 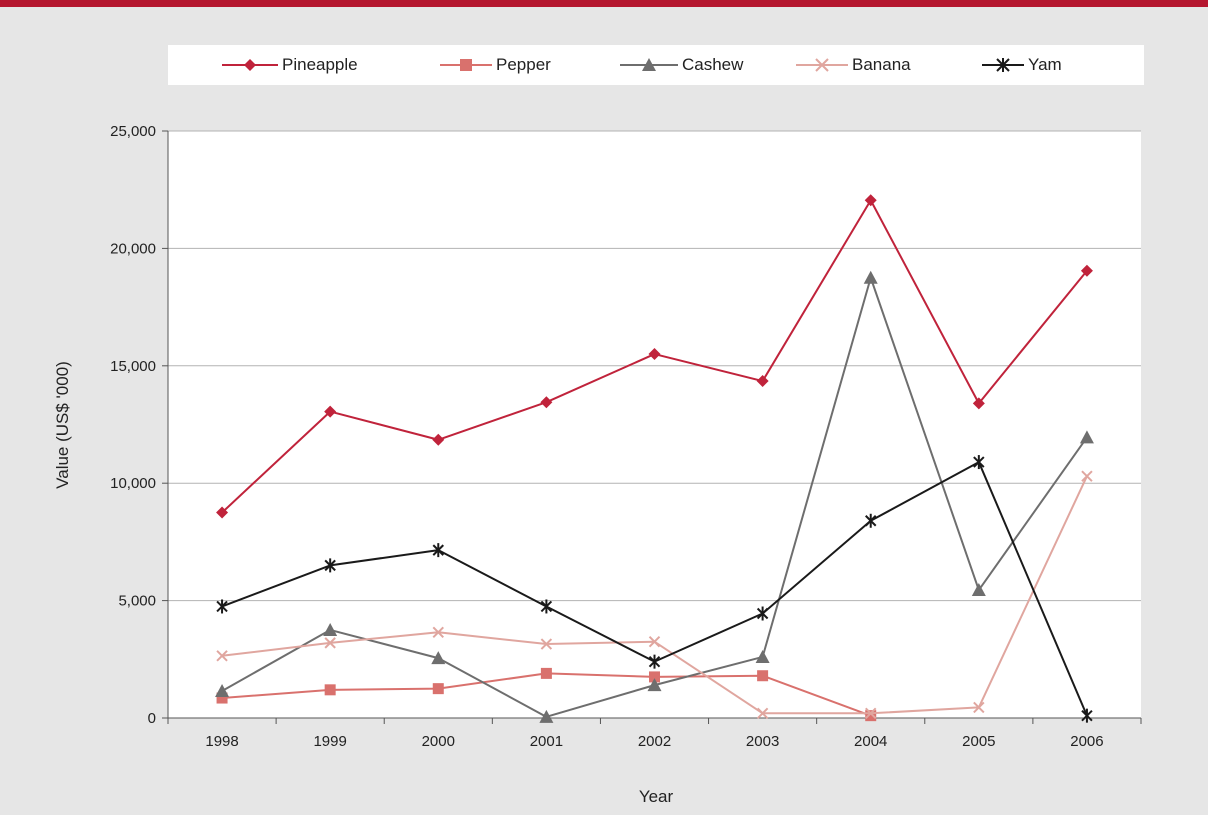 What do you see at coordinates (762, 741) in the screenshot?
I see `x-tick-label: 2003` at bounding box center [762, 741].